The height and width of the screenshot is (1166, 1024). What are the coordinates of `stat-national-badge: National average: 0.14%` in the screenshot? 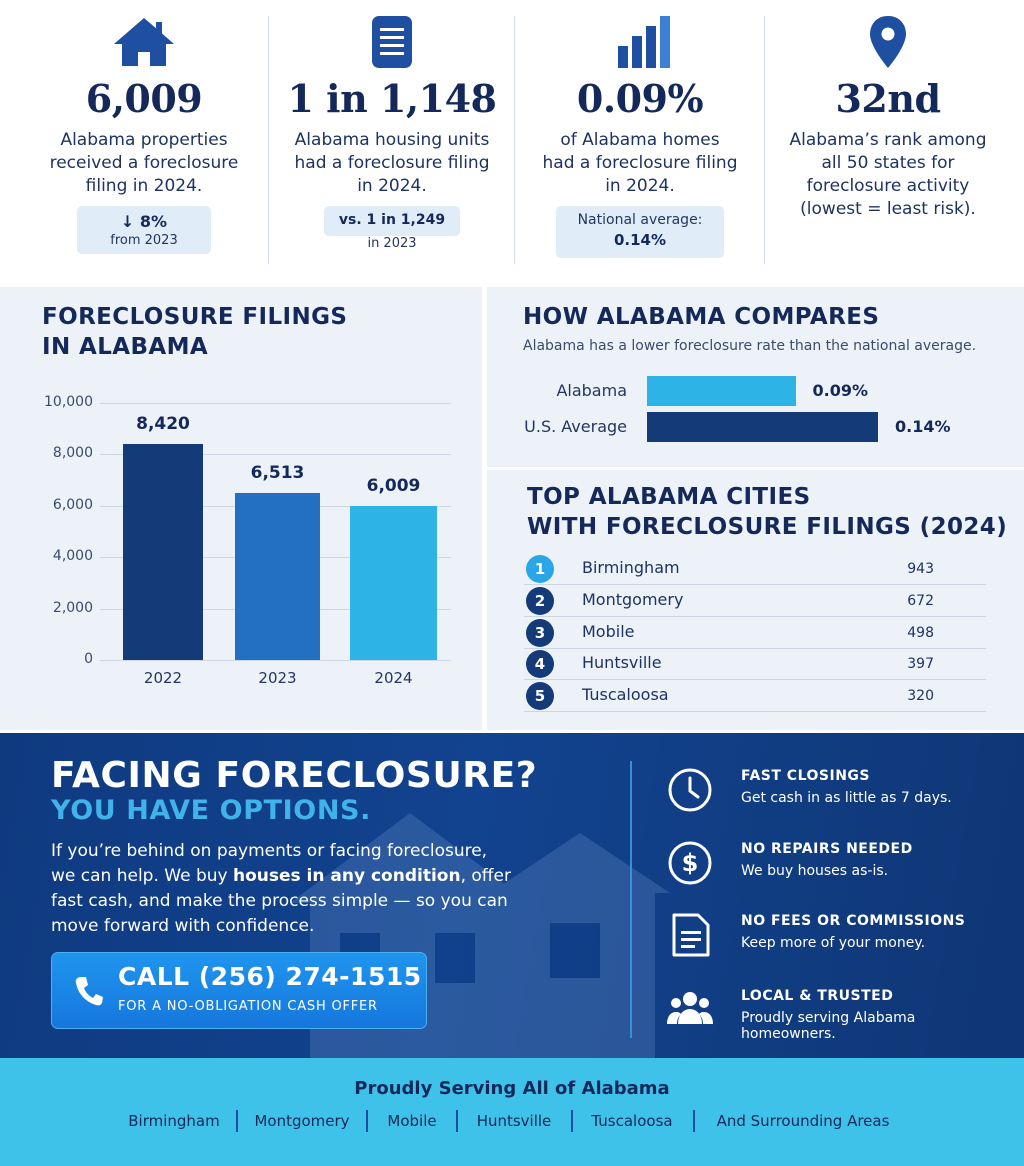 It's located at (640, 232).